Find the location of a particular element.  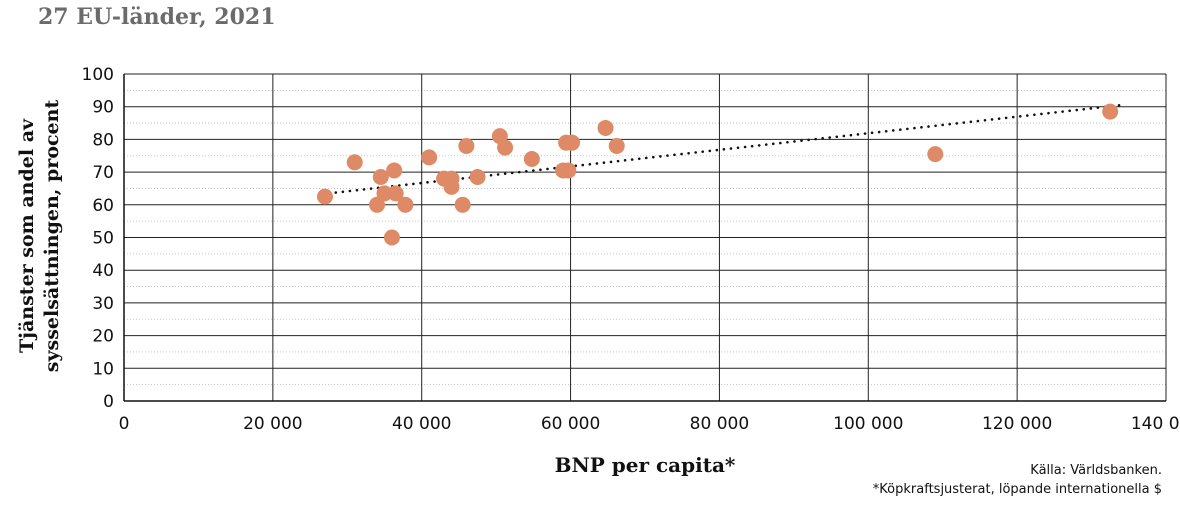

trendline-group is located at coordinates (725, 149).